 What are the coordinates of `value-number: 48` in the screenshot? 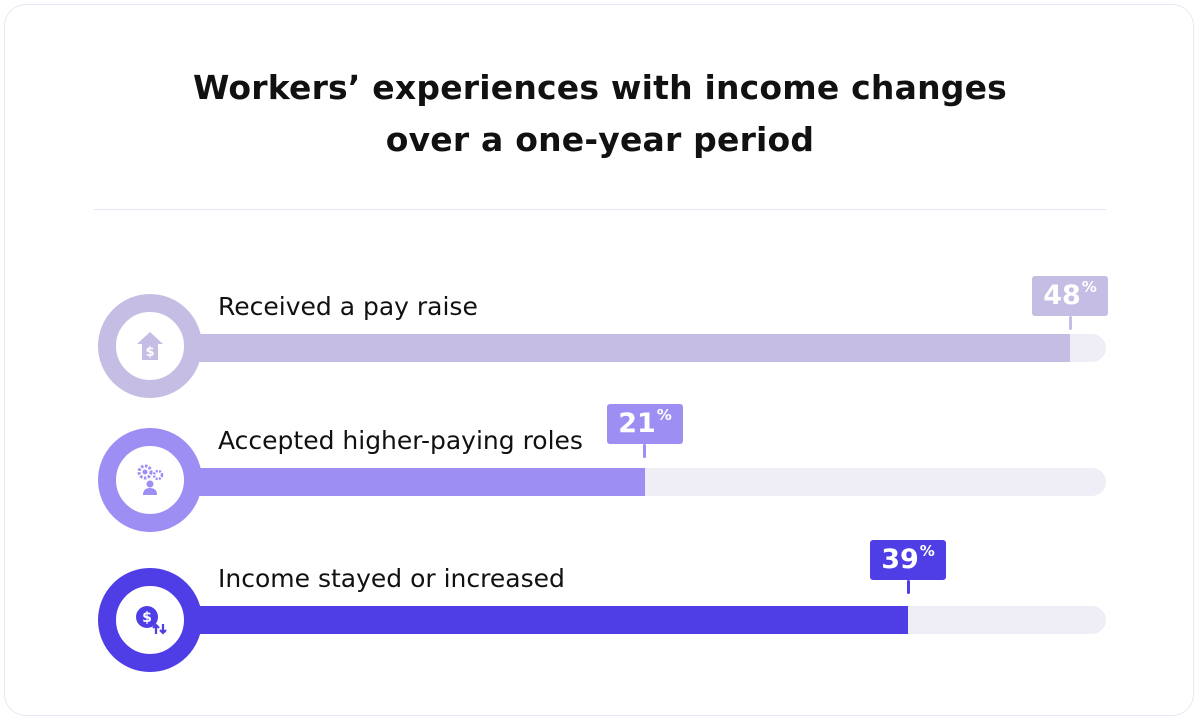 It's located at (1062, 295).